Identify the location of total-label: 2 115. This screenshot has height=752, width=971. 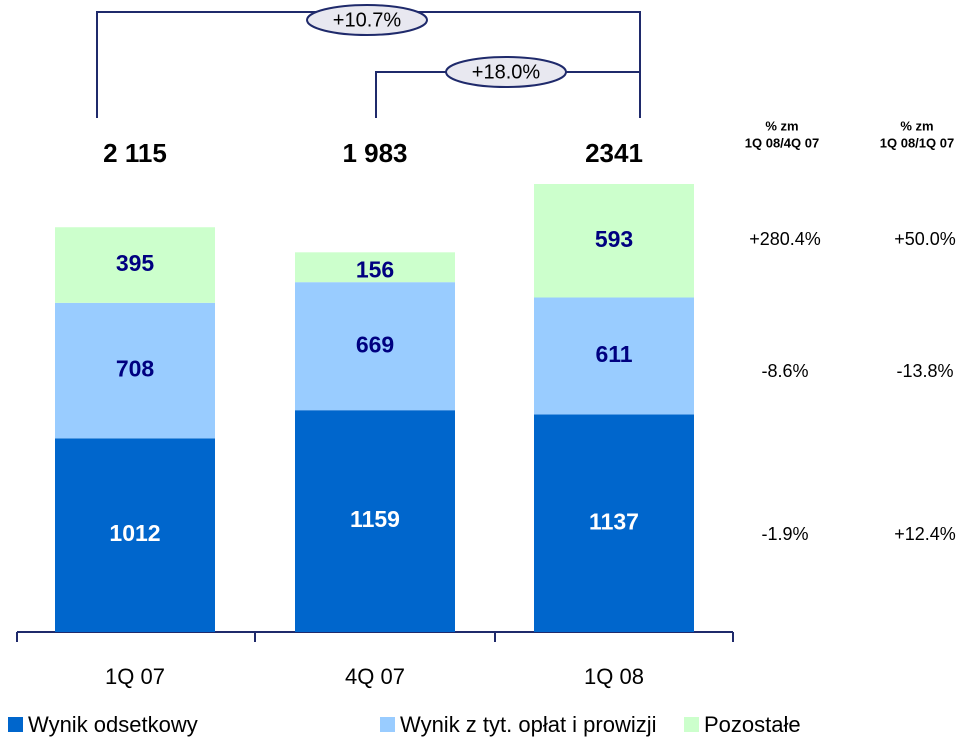
(135, 153).